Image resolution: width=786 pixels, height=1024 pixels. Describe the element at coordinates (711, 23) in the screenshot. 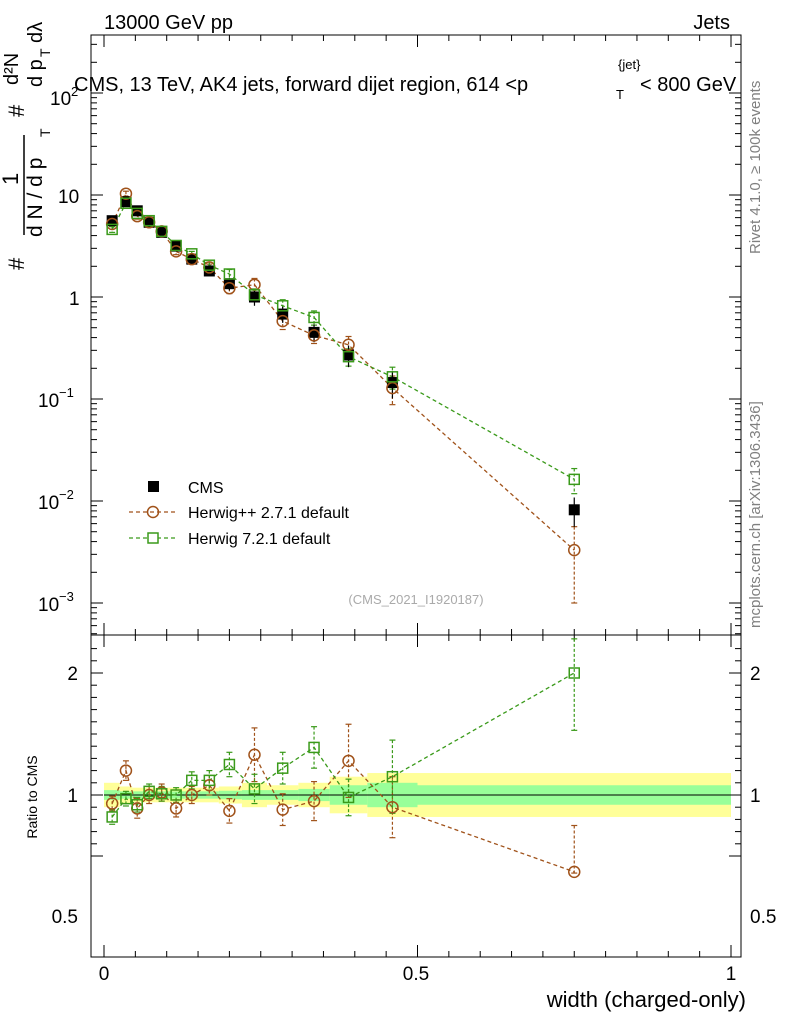

I see `header-right: Jets` at that location.